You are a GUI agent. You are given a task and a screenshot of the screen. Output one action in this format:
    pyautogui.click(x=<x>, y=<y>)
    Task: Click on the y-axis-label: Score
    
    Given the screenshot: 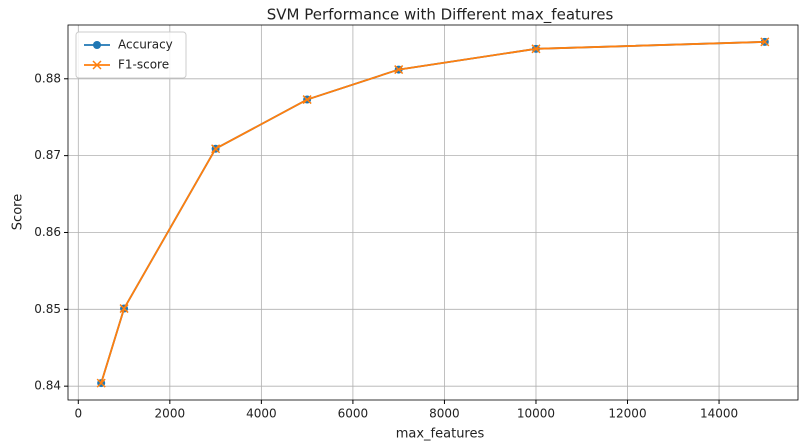 What is the action you would take?
    pyautogui.click(x=18, y=212)
    